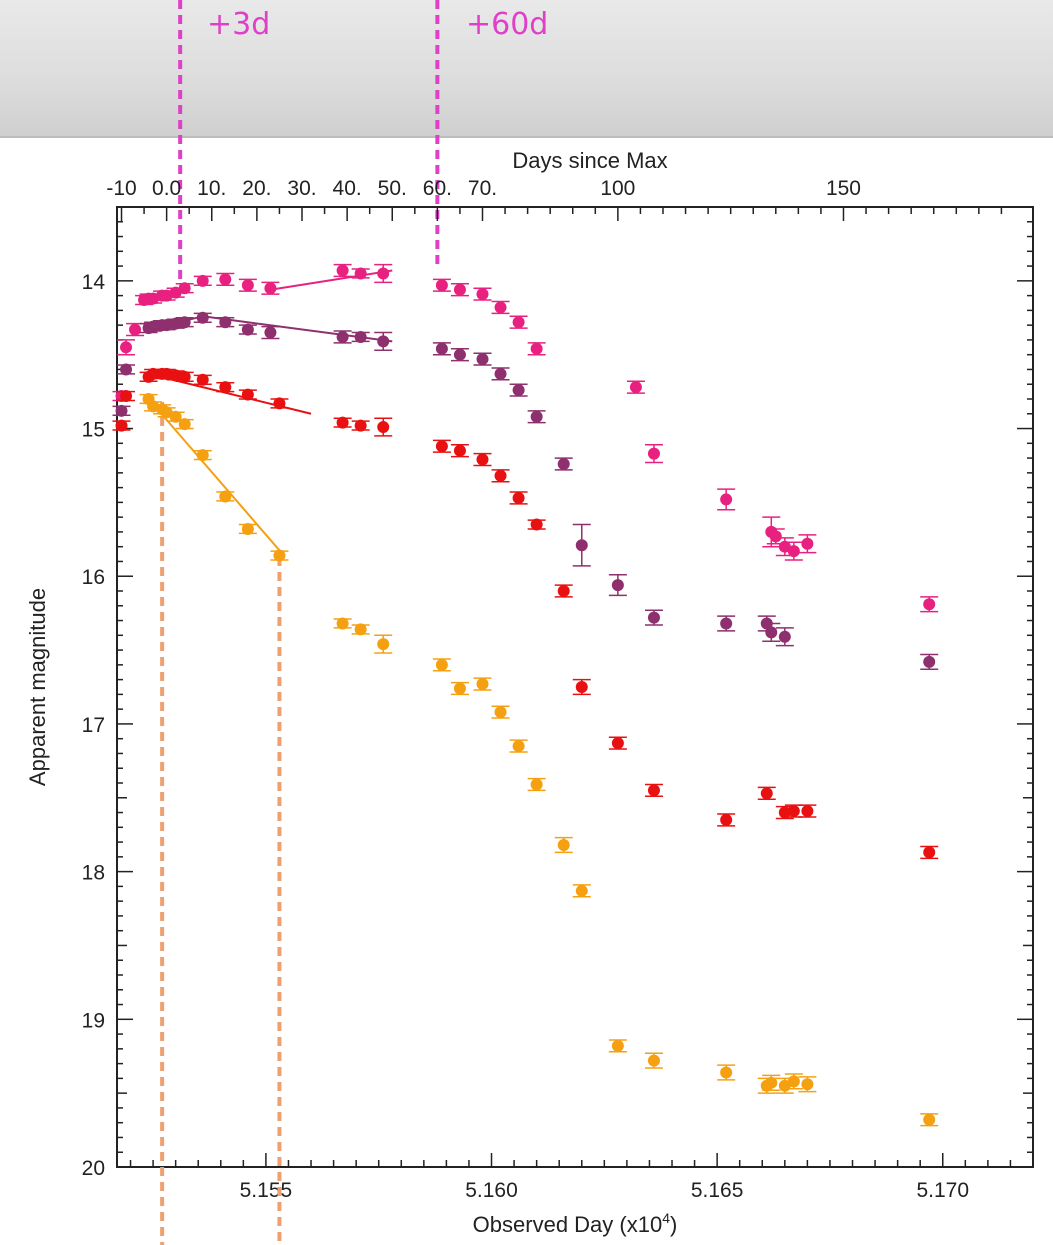 The height and width of the screenshot is (1245, 1053). What do you see at coordinates (301, 188) in the screenshot?
I see `top-tick-label: 30.` at bounding box center [301, 188].